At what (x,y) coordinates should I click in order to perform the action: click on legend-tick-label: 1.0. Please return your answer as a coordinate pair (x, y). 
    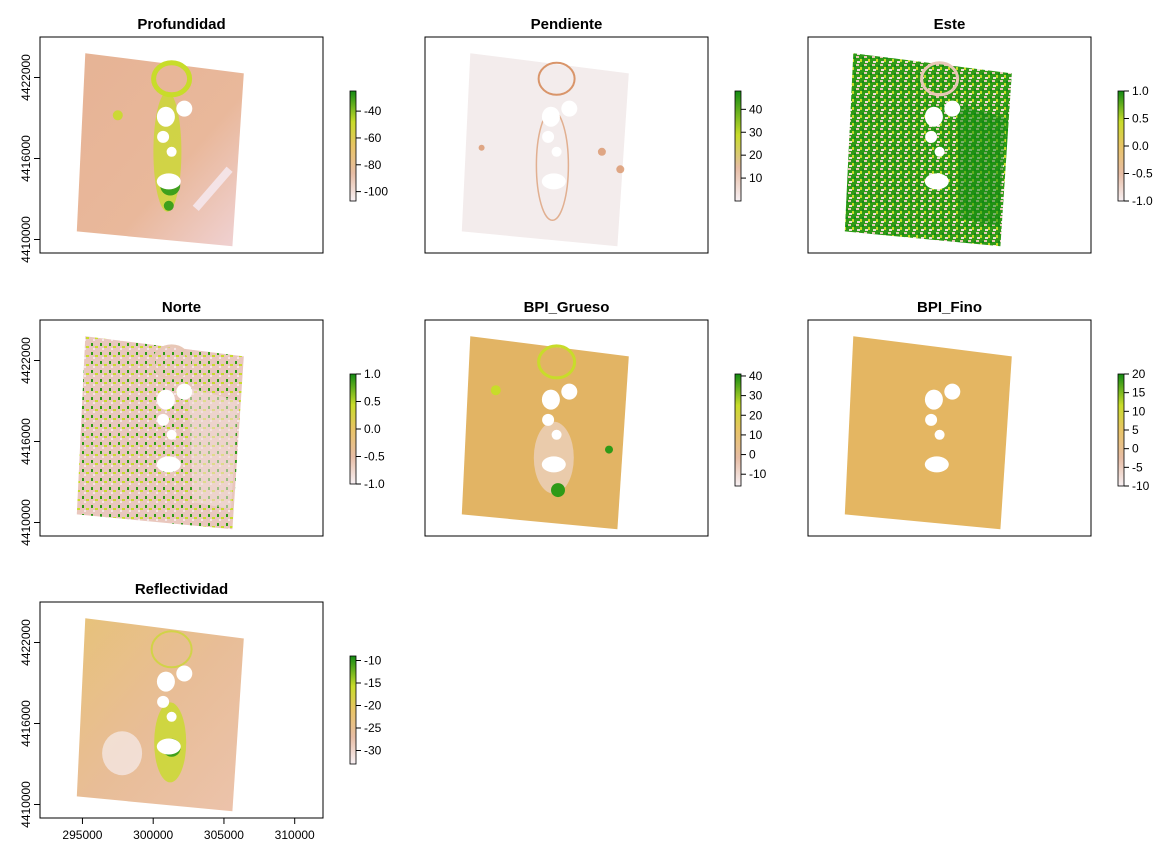
    Looking at the image, I should click on (1140, 91).